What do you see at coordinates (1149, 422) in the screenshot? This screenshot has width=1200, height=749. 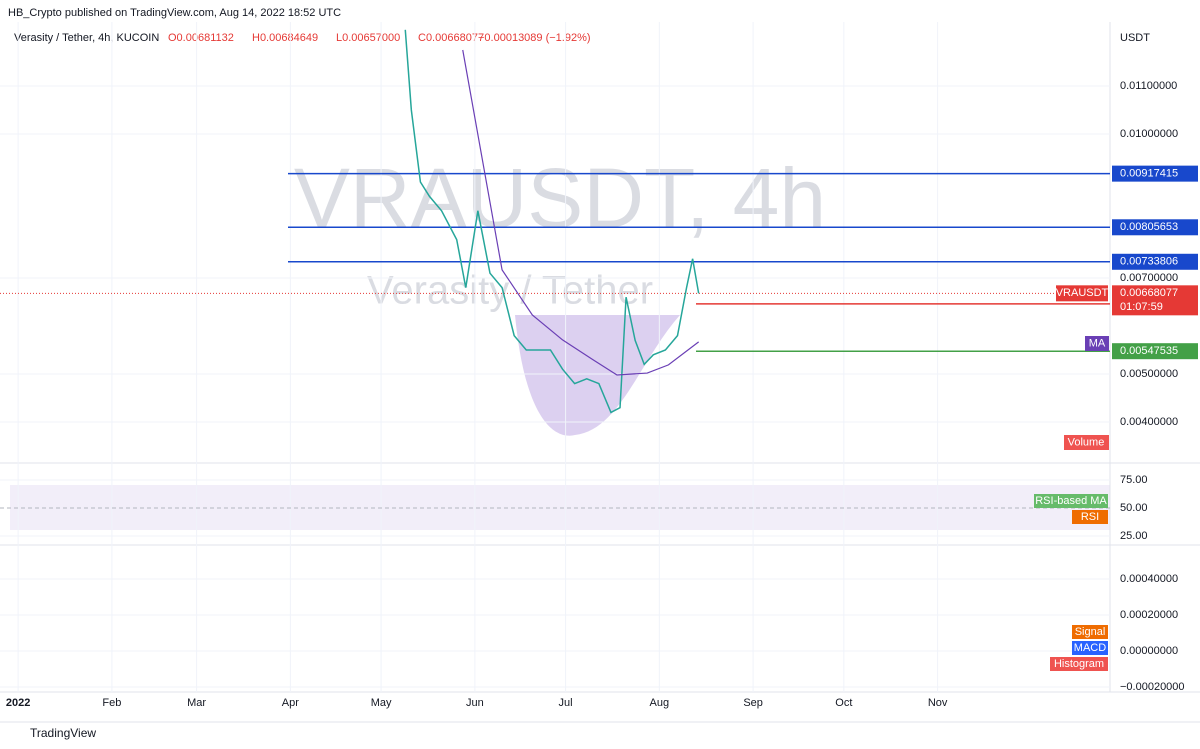 I see `y-tick-label: 0.00400000` at bounding box center [1149, 422].